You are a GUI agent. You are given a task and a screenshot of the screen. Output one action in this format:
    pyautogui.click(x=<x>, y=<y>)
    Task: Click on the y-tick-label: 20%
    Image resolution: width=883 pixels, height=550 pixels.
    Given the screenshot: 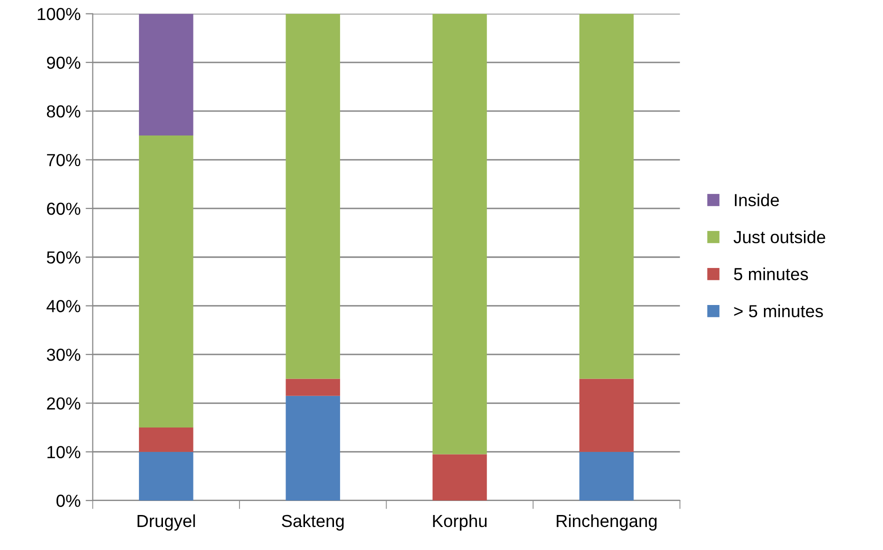 What is the action you would take?
    pyautogui.click(x=63, y=403)
    